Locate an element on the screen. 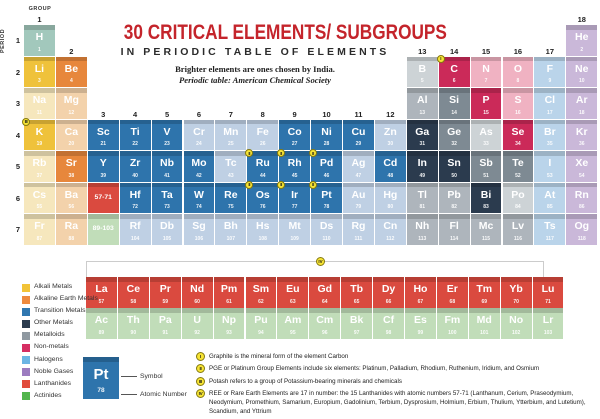 The image size is (600, 419). element-symbol: Pd is located at coordinates (326, 163).